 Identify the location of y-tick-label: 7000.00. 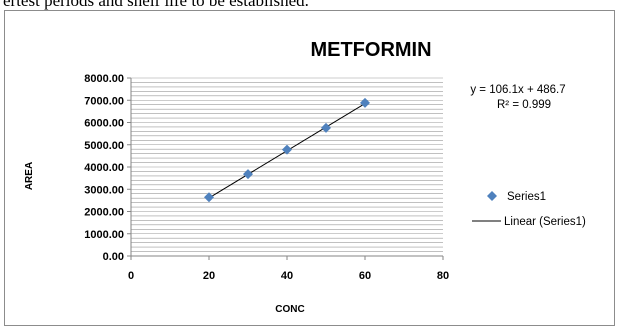
(104, 101).